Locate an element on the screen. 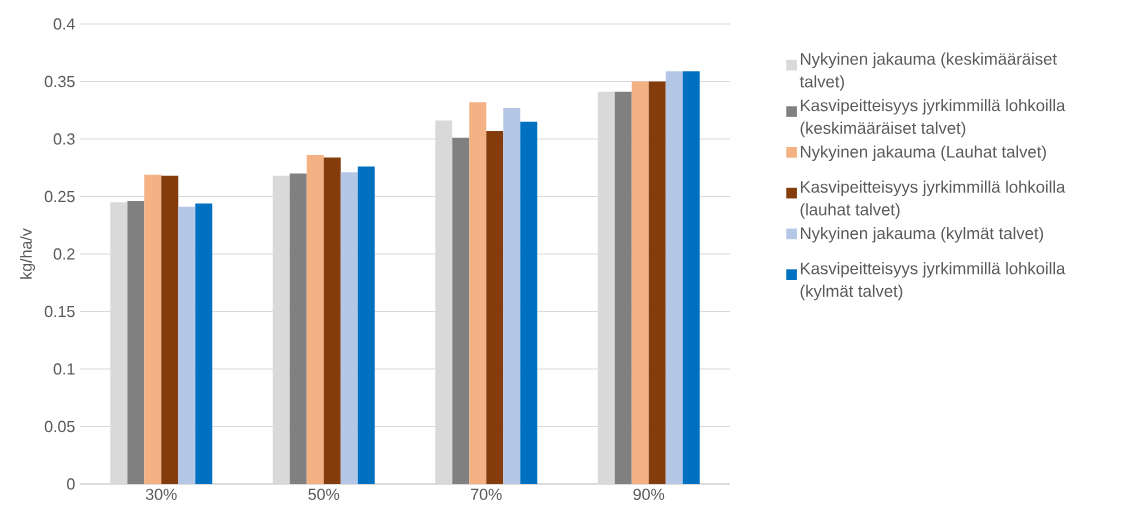 This screenshot has width=1147, height=521. x-tick-label: 90% is located at coordinates (649, 494).